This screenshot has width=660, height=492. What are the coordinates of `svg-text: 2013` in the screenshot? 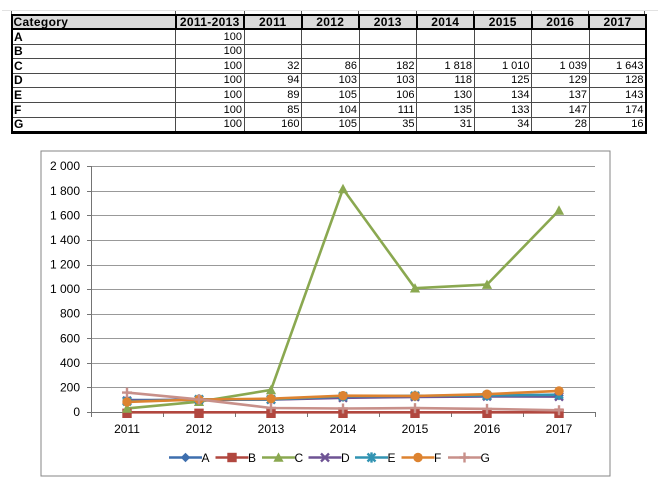 It's located at (271, 429).